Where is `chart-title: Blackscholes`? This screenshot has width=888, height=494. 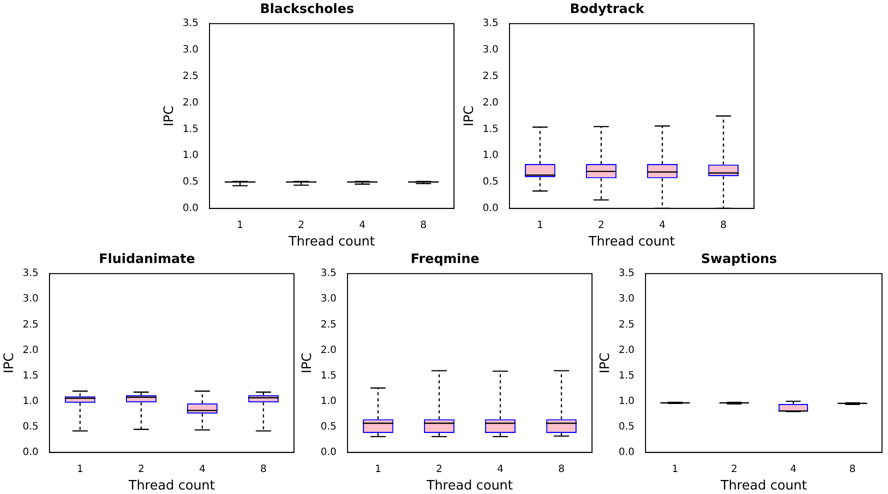 chart-title: Blackscholes is located at coordinates (307, 10).